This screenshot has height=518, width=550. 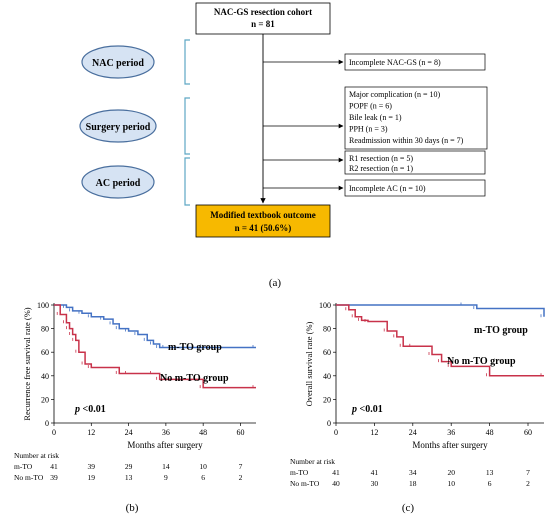 I want to click on y-axis-label: Recurrence free survival rate (%), so click(x=27, y=363).